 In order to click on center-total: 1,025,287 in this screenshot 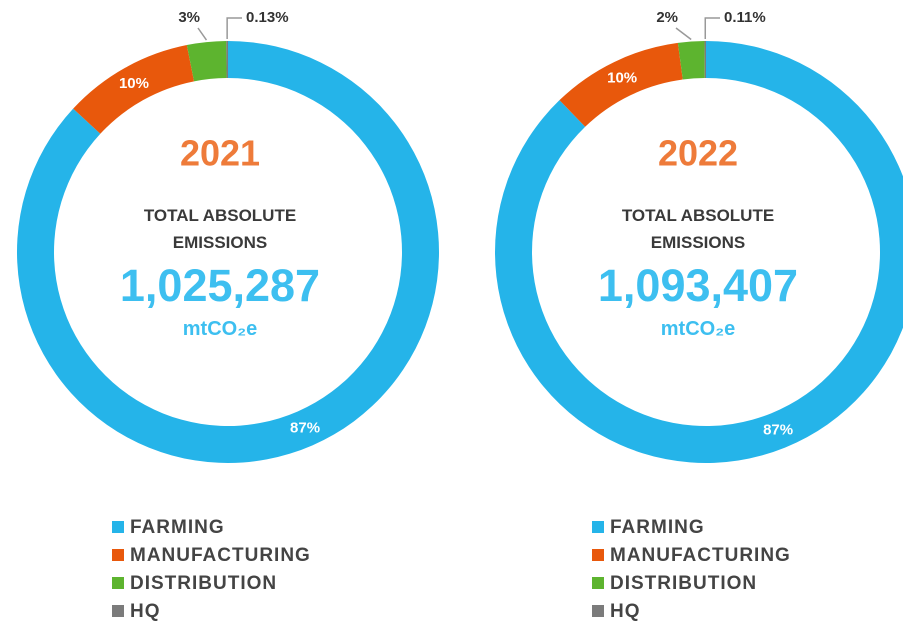, I will do `click(220, 285)`.